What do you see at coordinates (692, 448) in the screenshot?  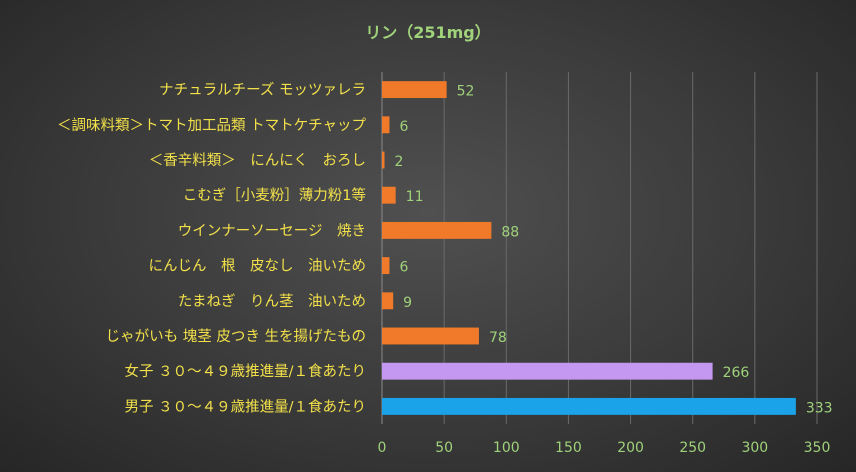 I see `x-tick-label: 250` at bounding box center [692, 448].